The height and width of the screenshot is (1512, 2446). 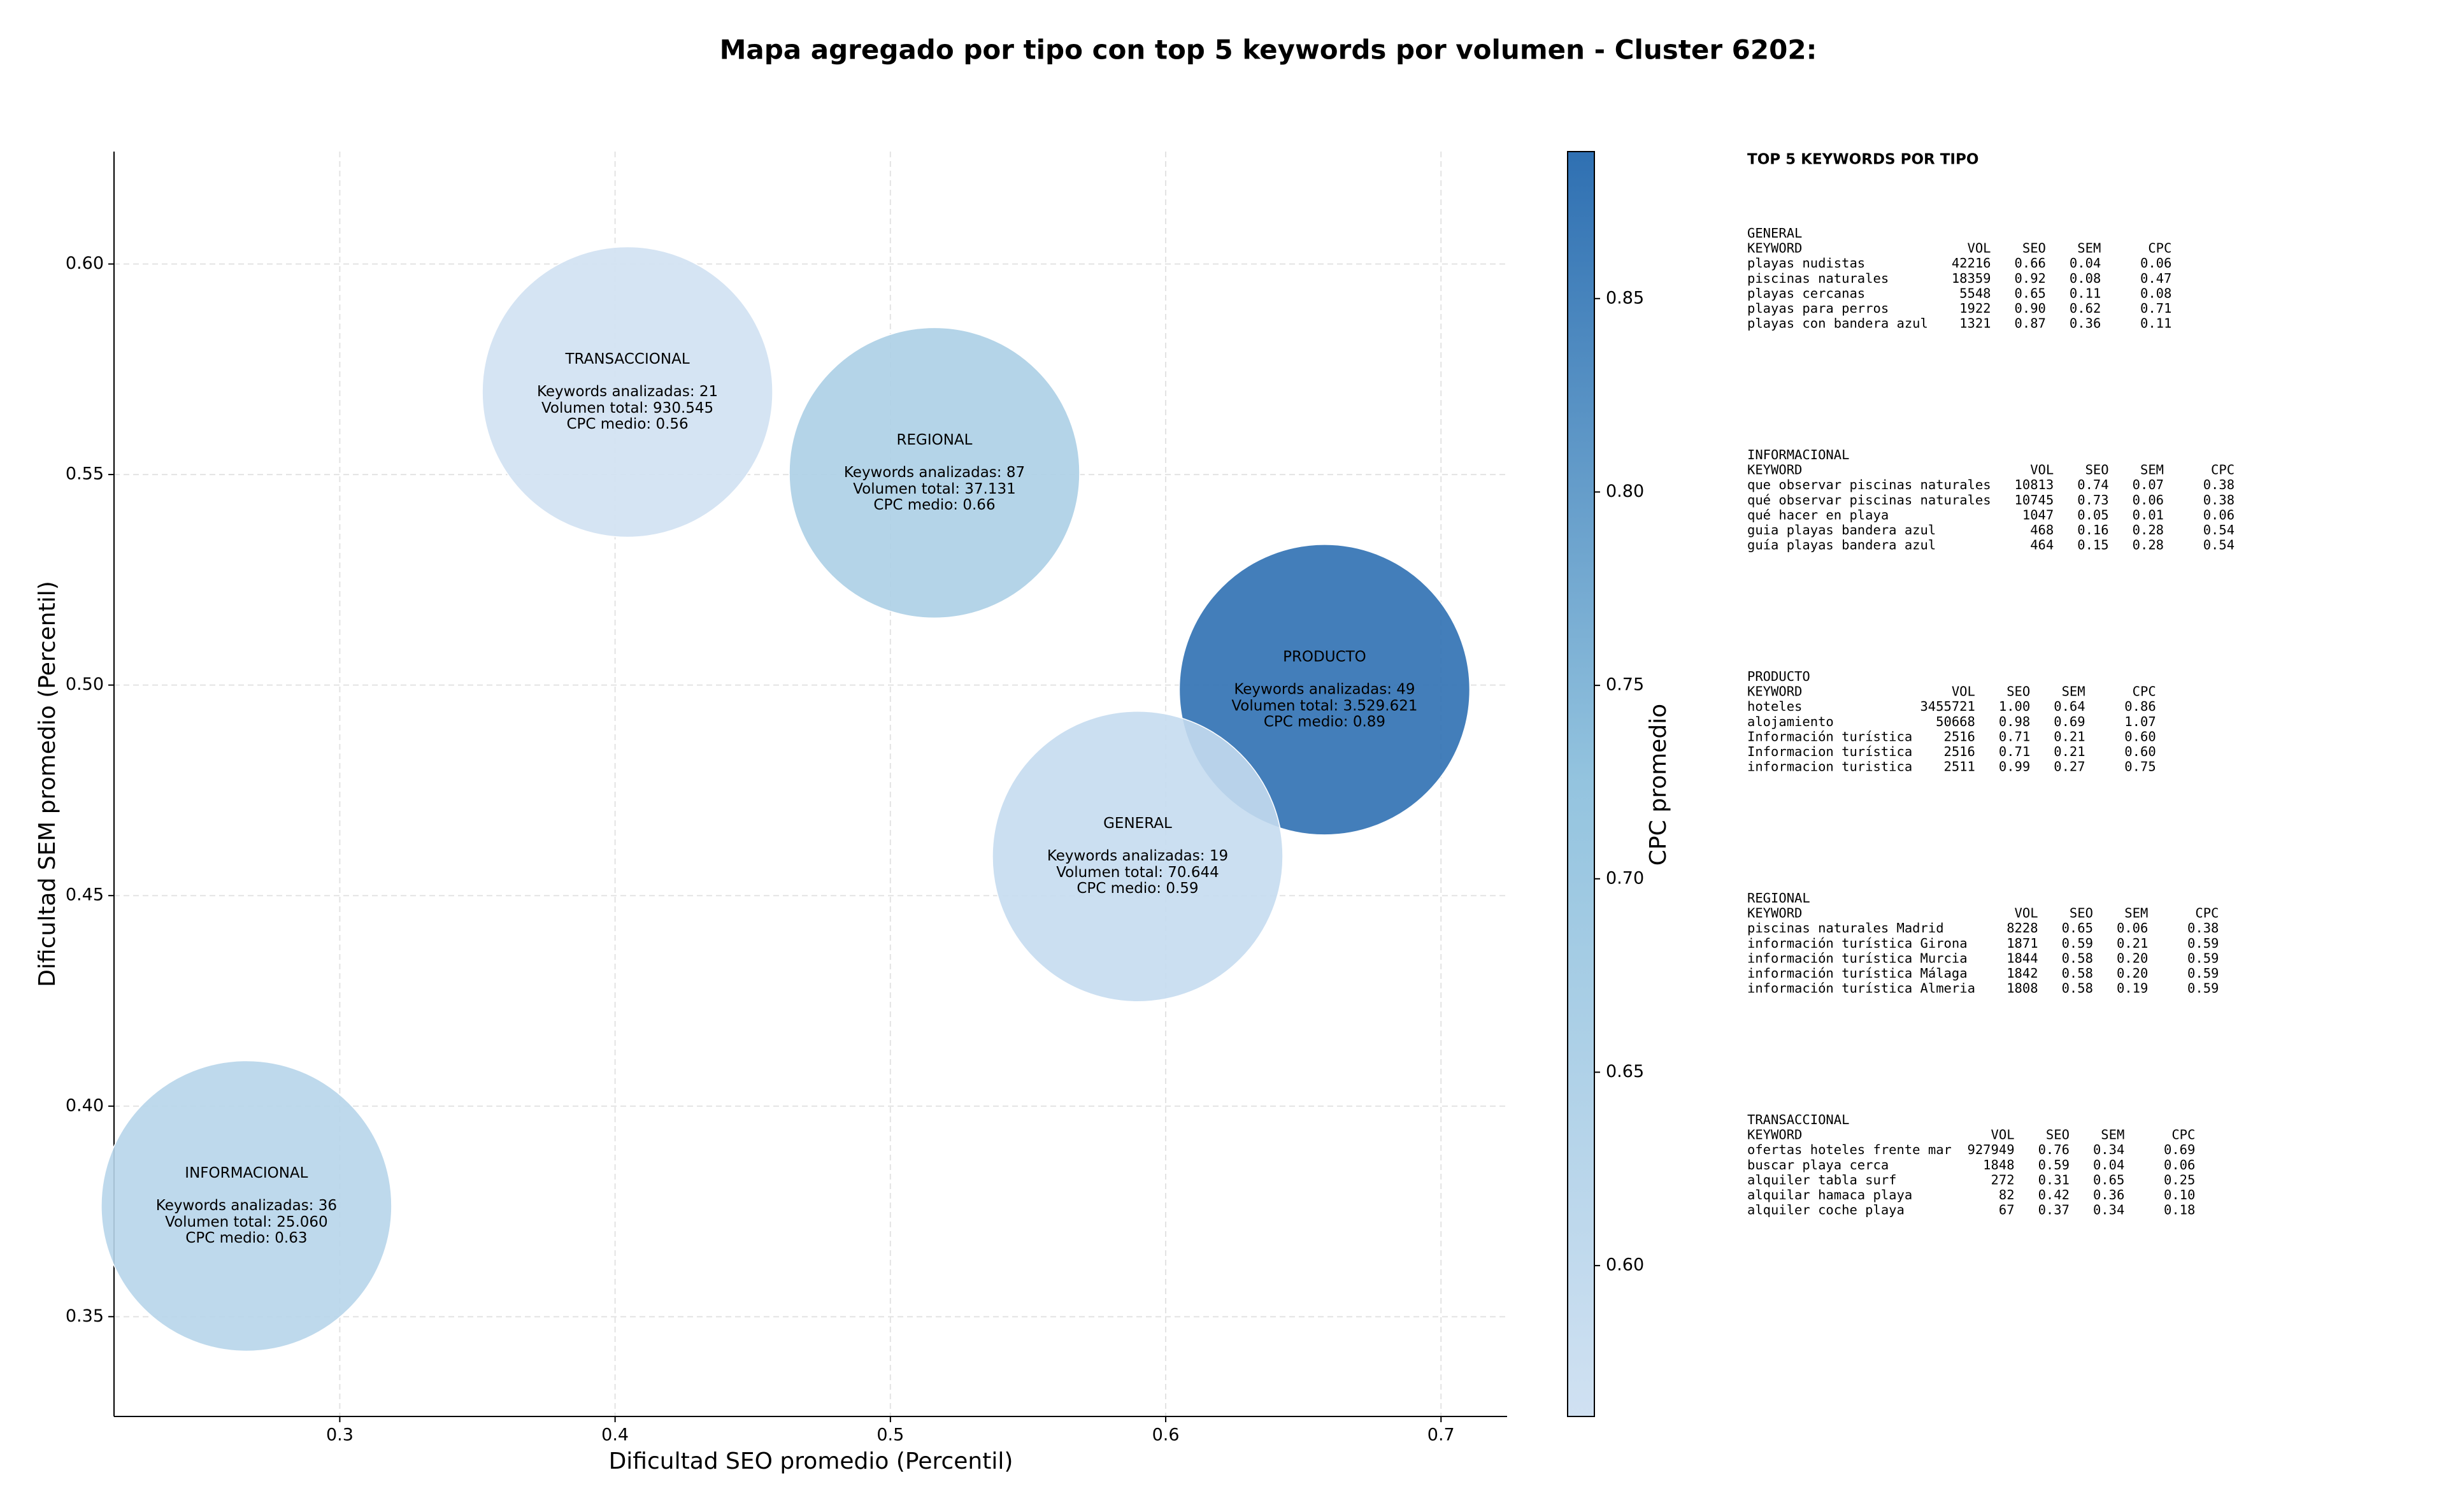 What do you see at coordinates (2014, 706) in the screenshot?
I see `cell-value: 1.00` at bounding box center [2014, 706].